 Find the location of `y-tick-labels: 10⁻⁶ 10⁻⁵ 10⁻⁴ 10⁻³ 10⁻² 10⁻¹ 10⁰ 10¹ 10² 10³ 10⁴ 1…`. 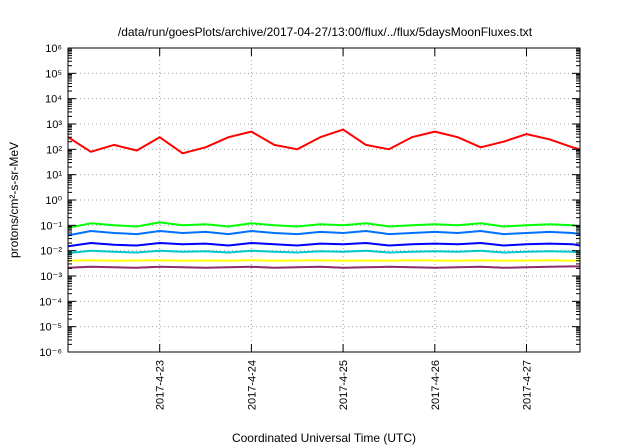

y-tick-labels: 10⁻⁶ 10⁻⁵ 10⁻⁴ 10⁻³ 10⁻² 10⁻¹ 10⁰ 10¹ 10² 10³ 10⁴ 1… is located at coordinates (50, 201).